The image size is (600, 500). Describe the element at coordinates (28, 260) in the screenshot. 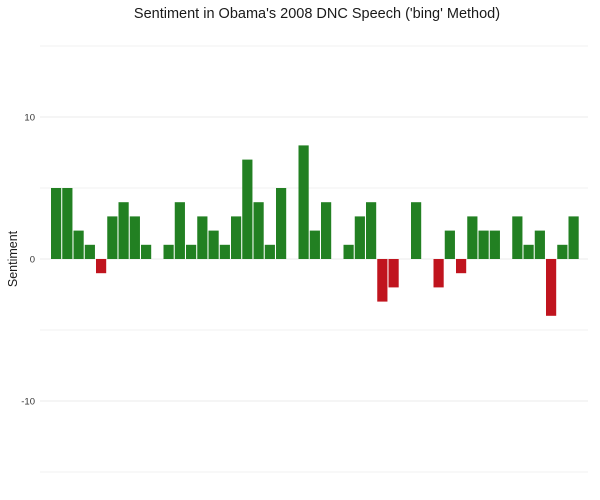

I see `y-axis-ticks: -10 0 10` at that location.